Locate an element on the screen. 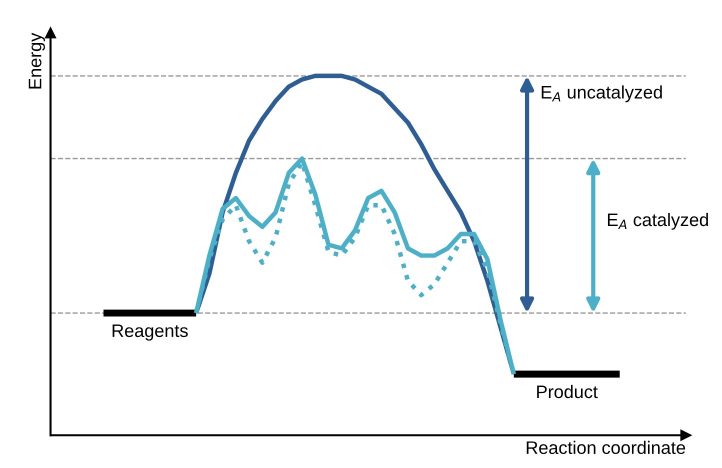 This screenshot has width=722, height=468. series-label: Reagents is located at coordinates (150, 332).